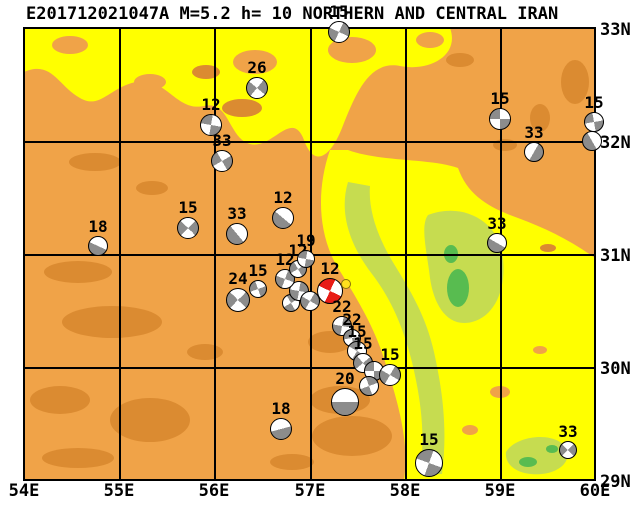 The width and height of the screenshot is (643, 507). What do you see at coordinates (615, 143) in the screenshot?
I see `y-axis-tick-label: 32N` at bounding box center [615, 143].